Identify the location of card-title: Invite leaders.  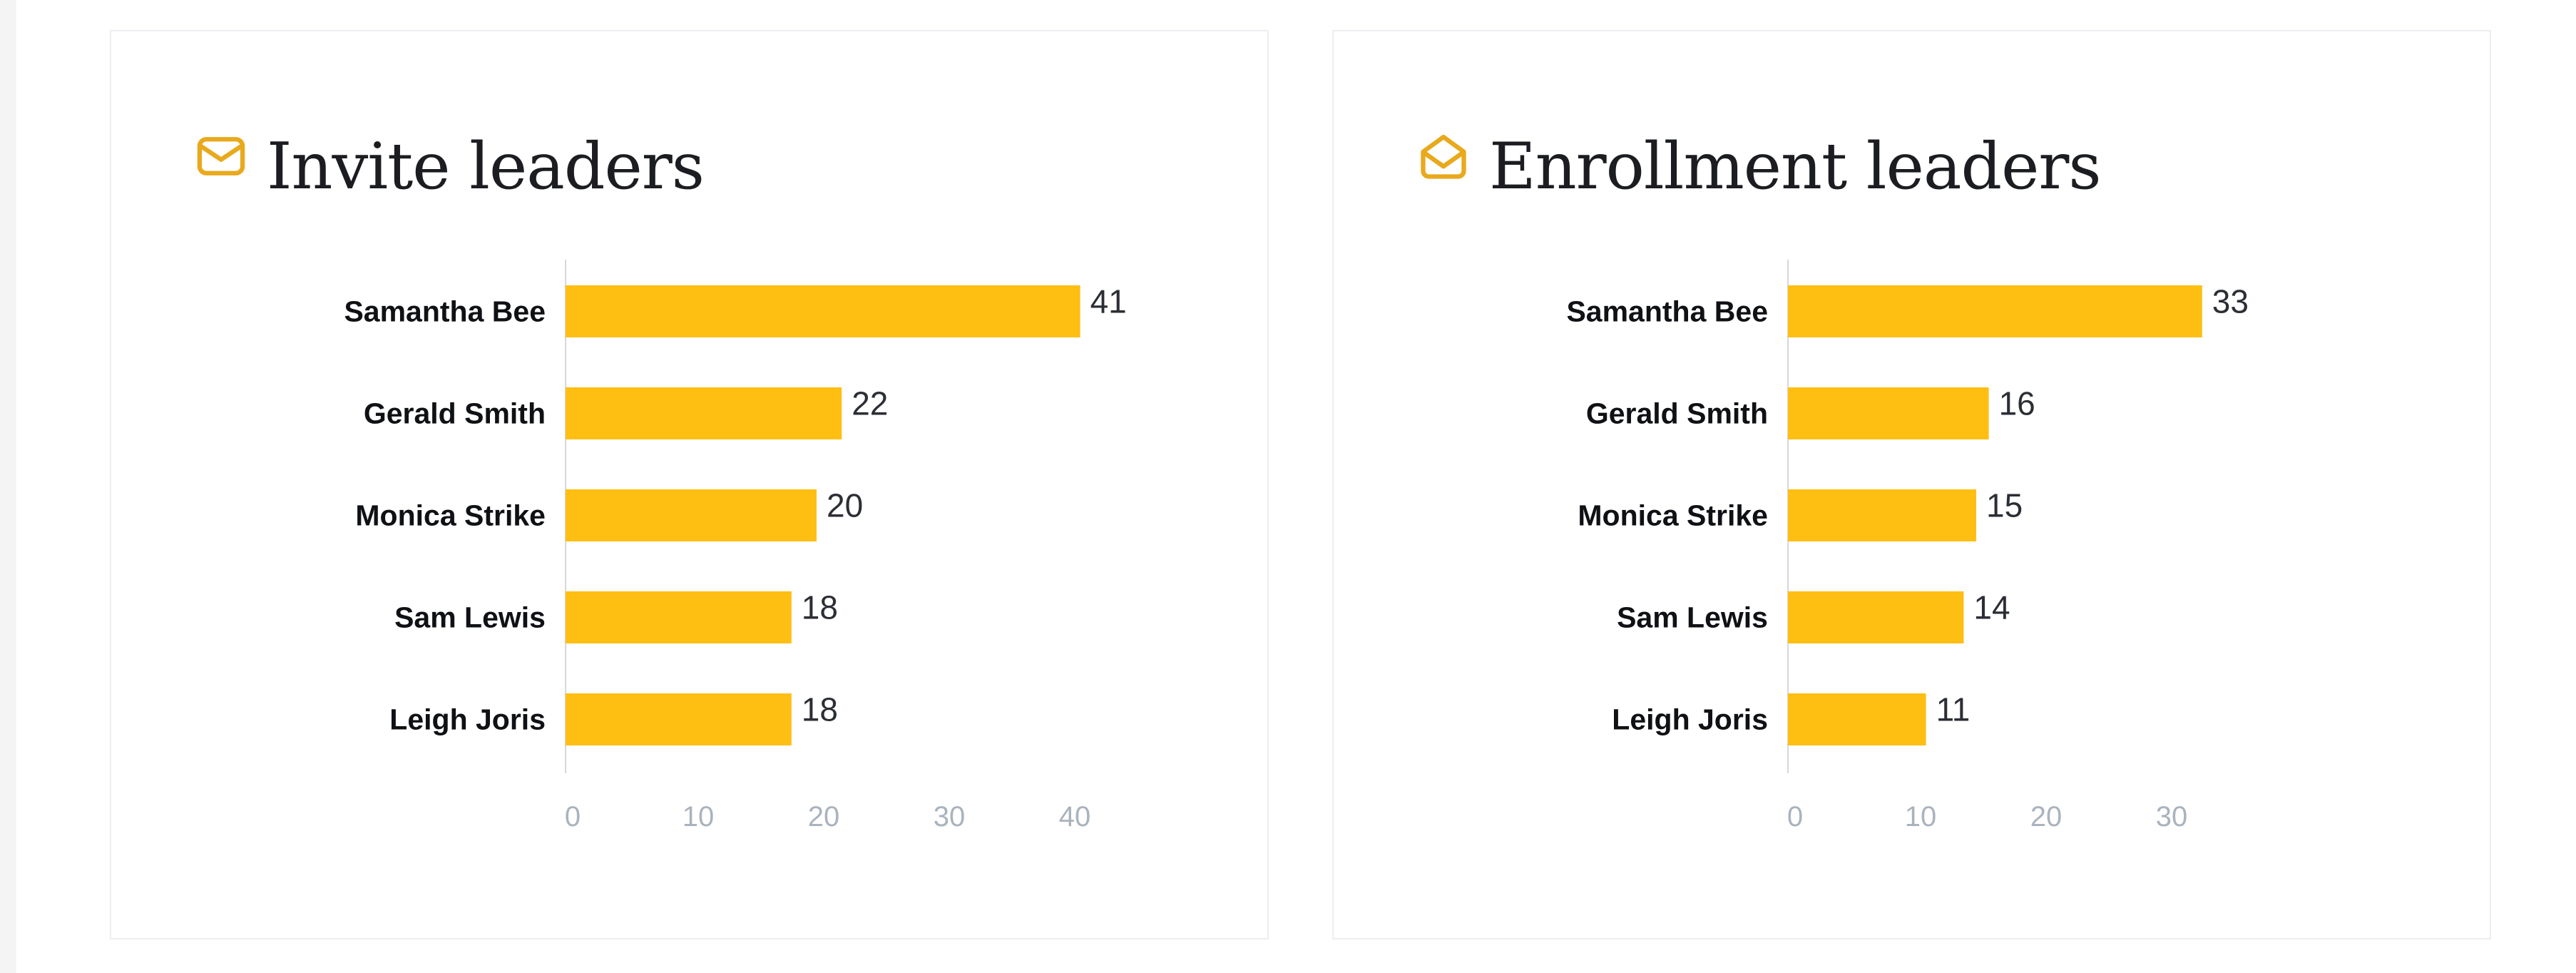
(486, 167).